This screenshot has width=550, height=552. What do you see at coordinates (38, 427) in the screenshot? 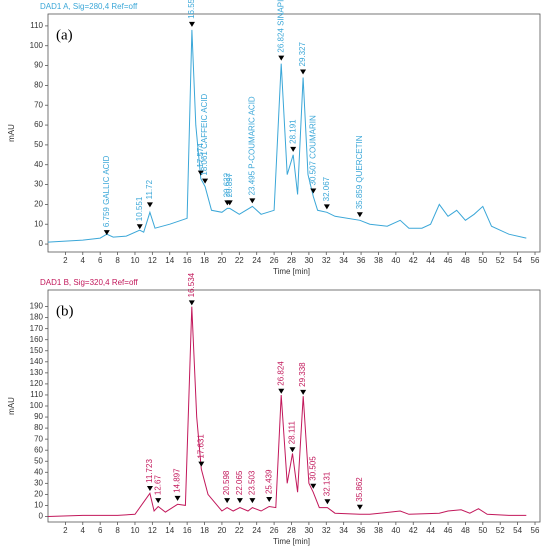
I see `y-tick-label: 80` at bounding box center [38, 427].